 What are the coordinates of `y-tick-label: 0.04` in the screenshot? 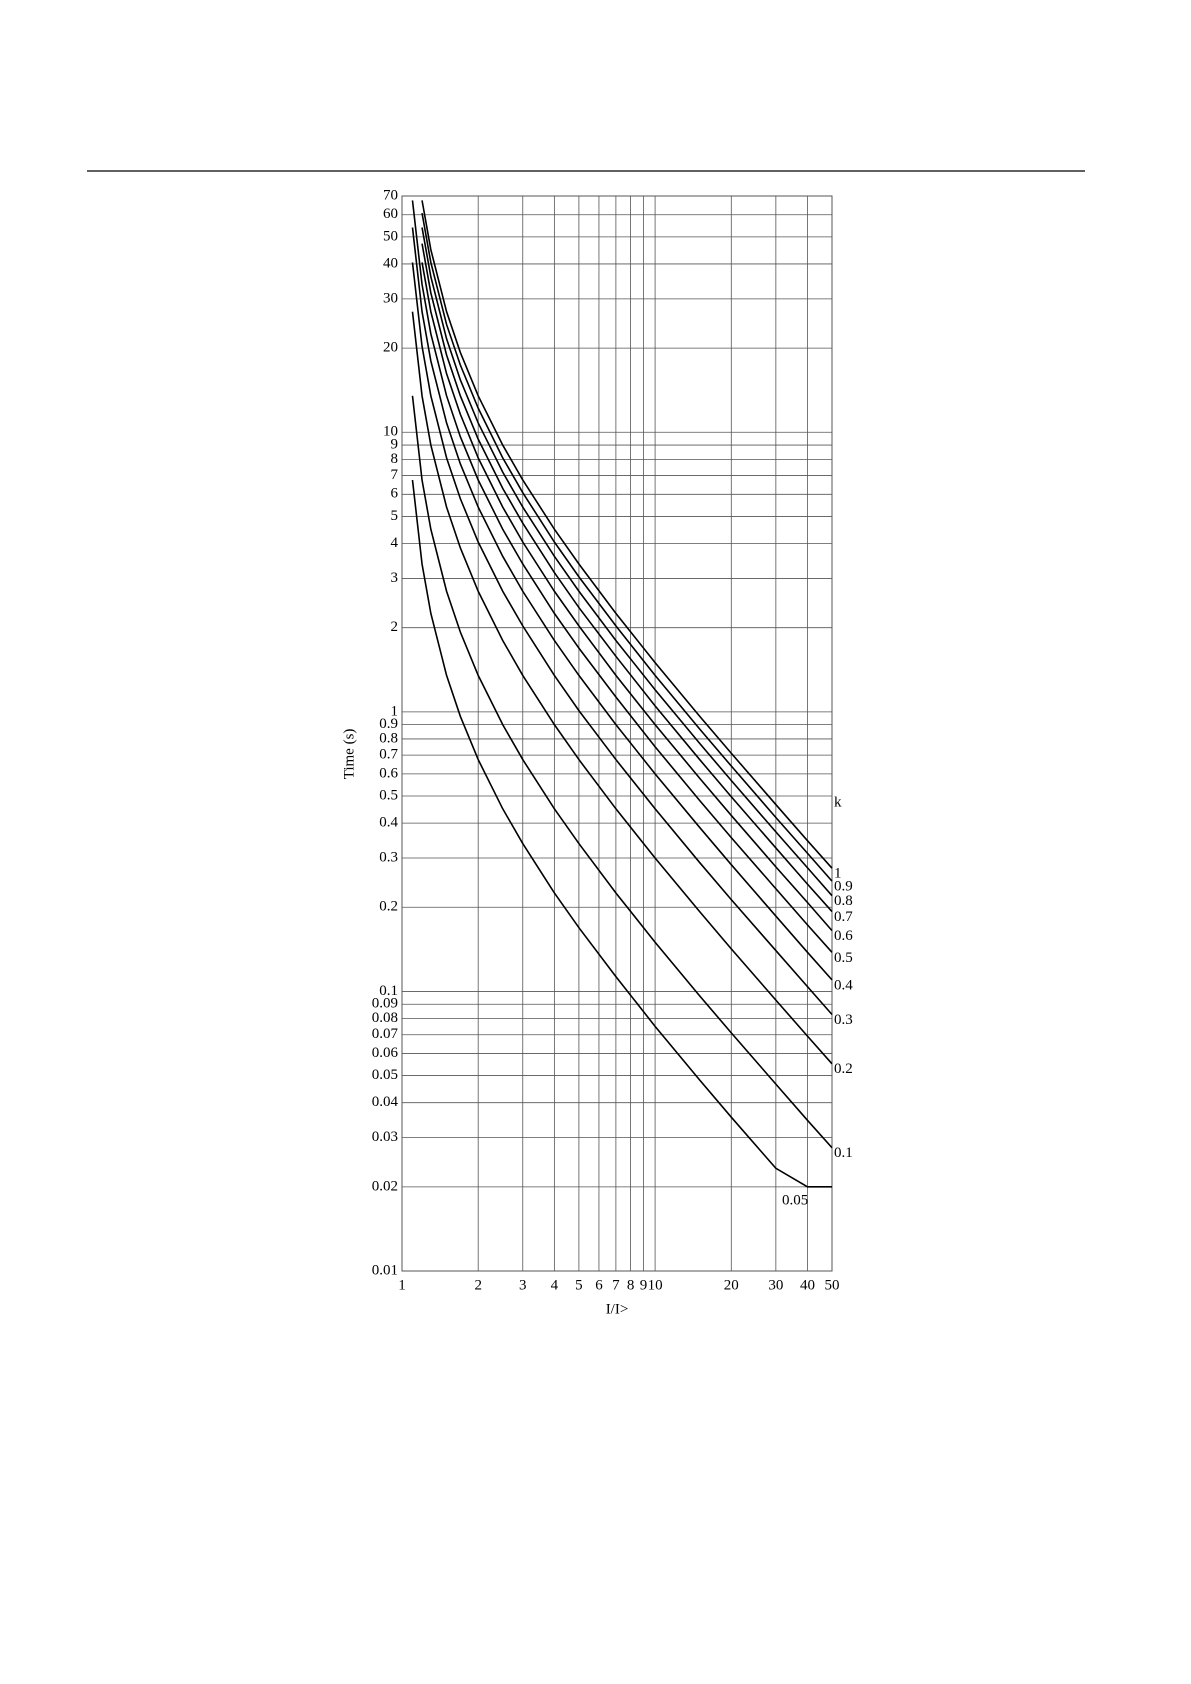 It's located at (385, 1102).